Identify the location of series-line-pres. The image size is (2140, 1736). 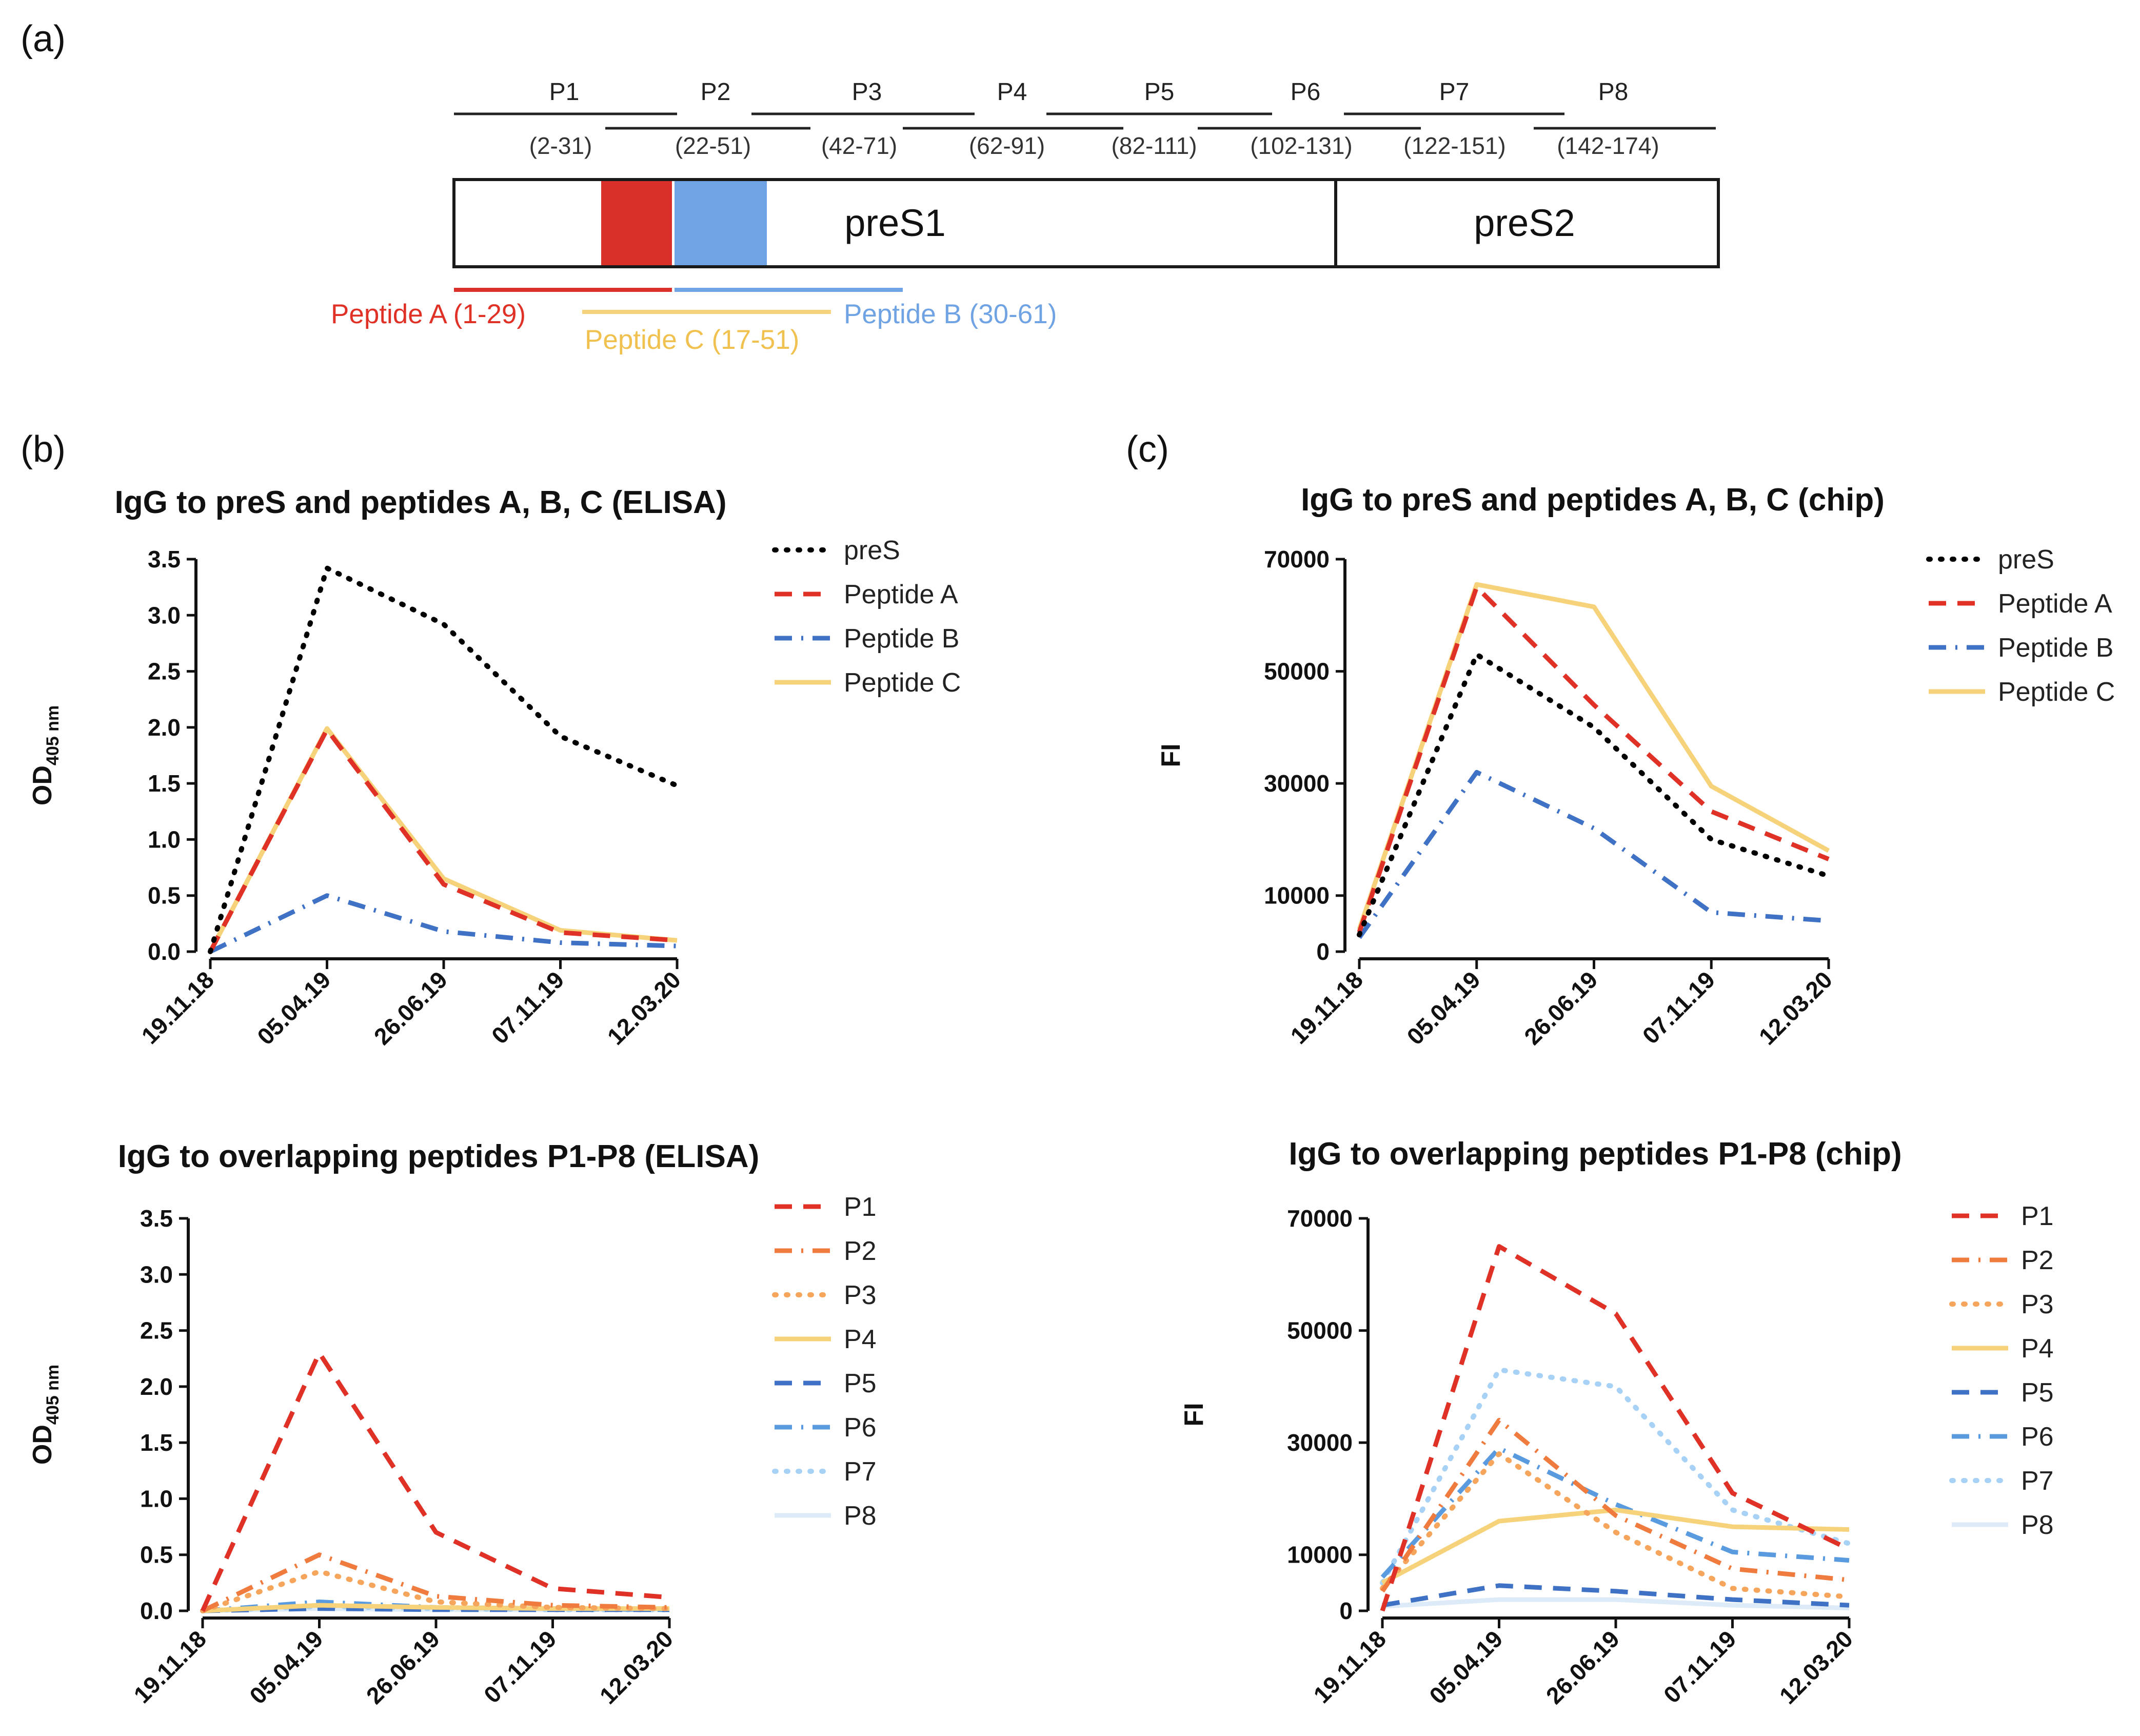
(1594, 795).